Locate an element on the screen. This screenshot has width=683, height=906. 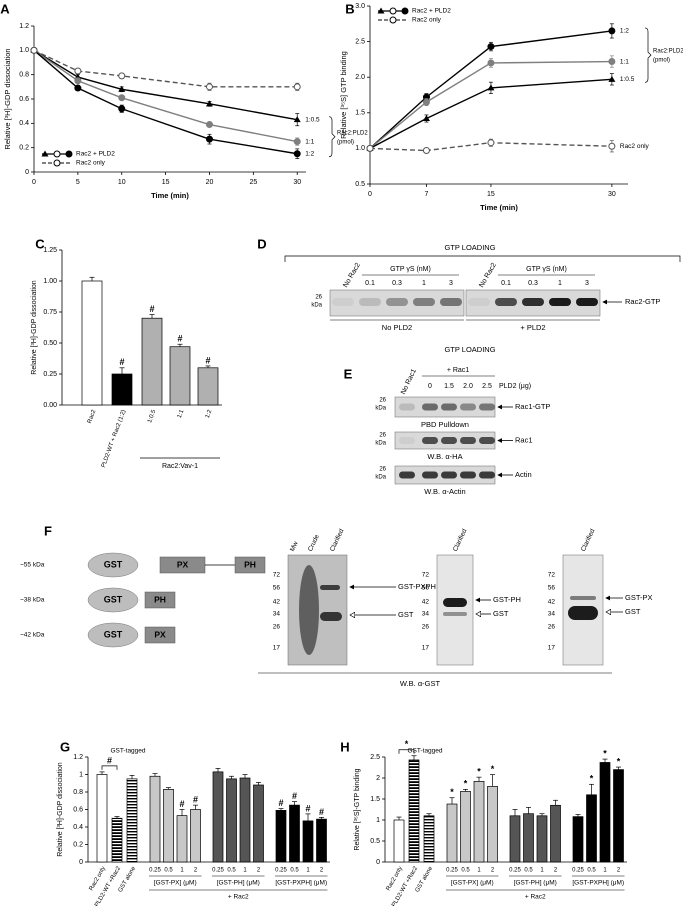
lane-label: No Rac2 is located at coordinates (488, 275).